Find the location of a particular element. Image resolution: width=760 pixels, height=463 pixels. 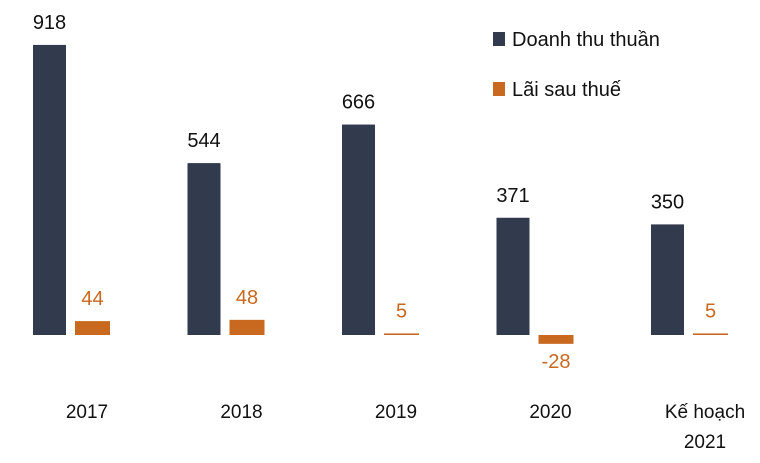

category-label: 2019 is located at coordinates (396, 412).